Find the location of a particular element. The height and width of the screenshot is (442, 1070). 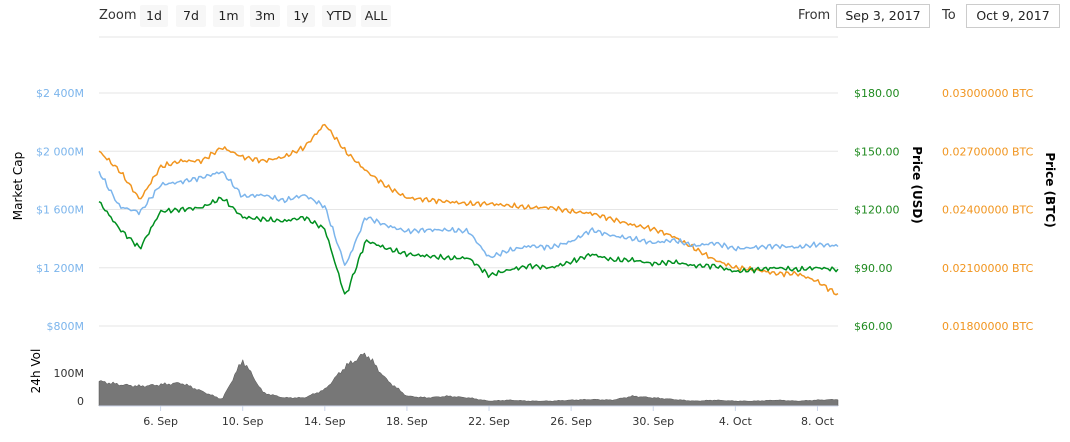

market-cap-tick-label: $2 000M is located at coordinates (60, 151).